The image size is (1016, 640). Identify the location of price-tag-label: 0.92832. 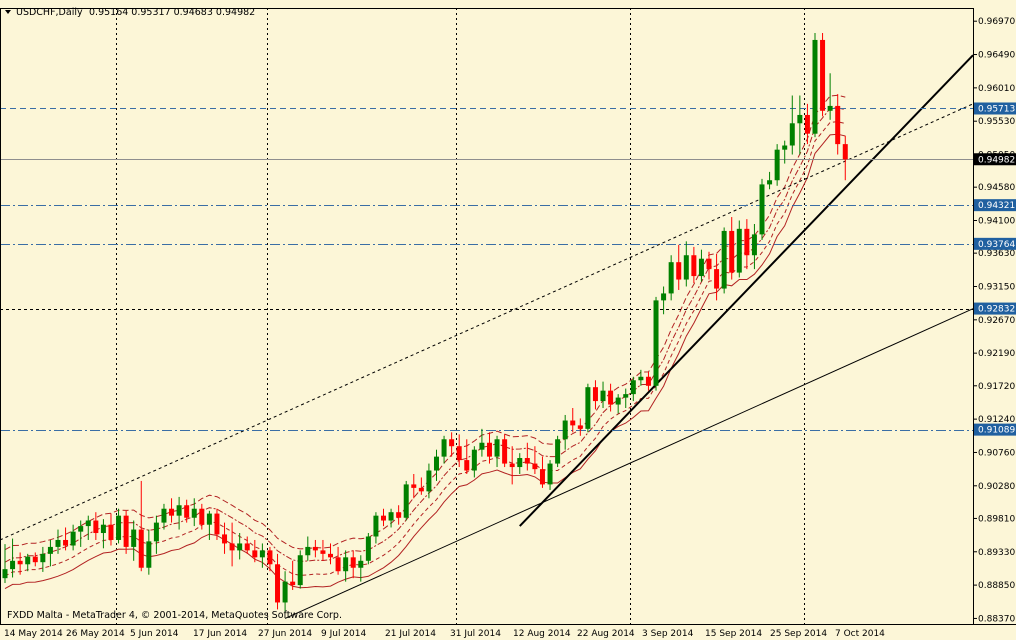
(996, 310).